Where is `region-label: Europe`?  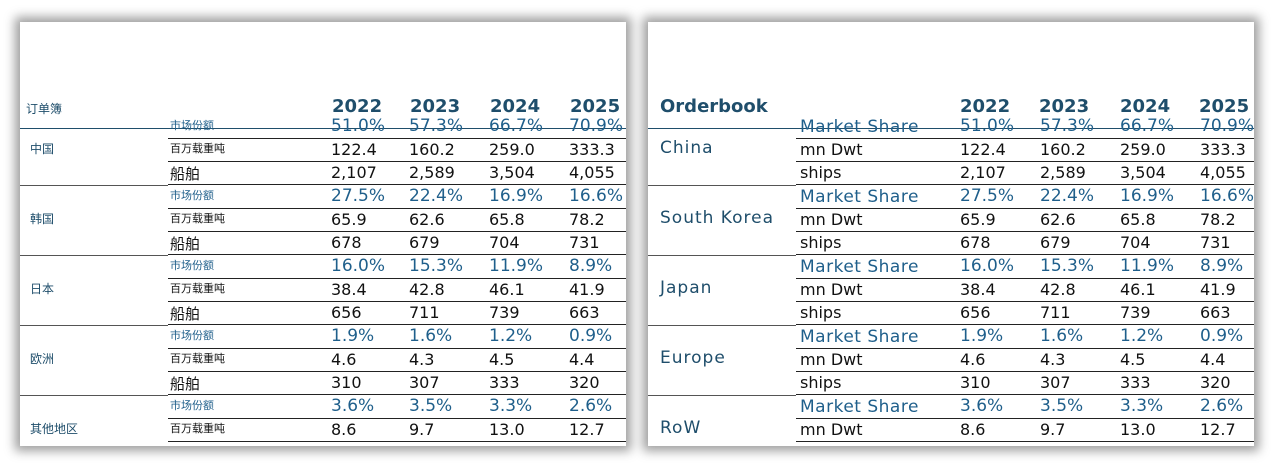
region-label: Europe is located at coordinates (693, 358).